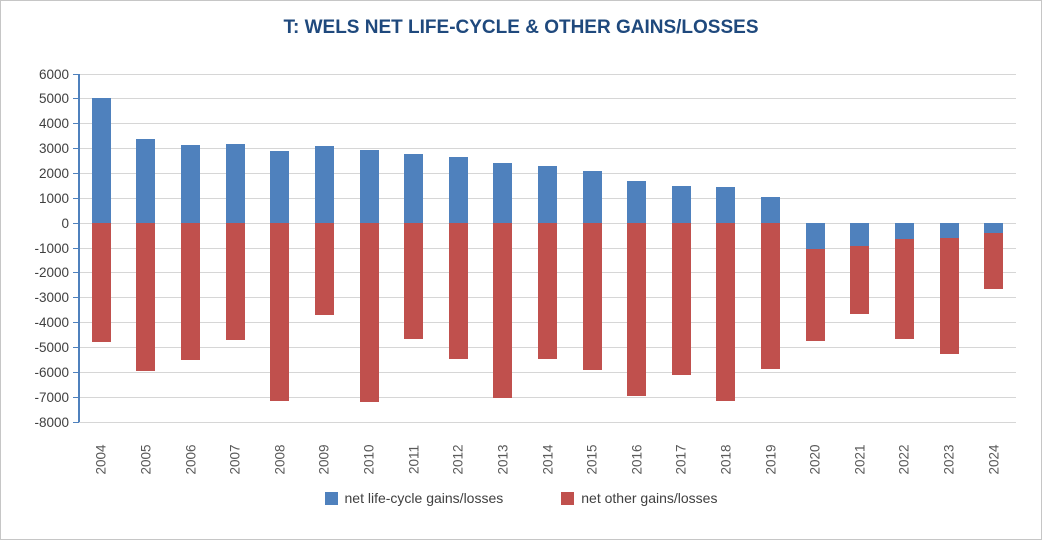 This screenshot has width=1042, height=540. I want to click on bar-other-2012, so click(458, 291).